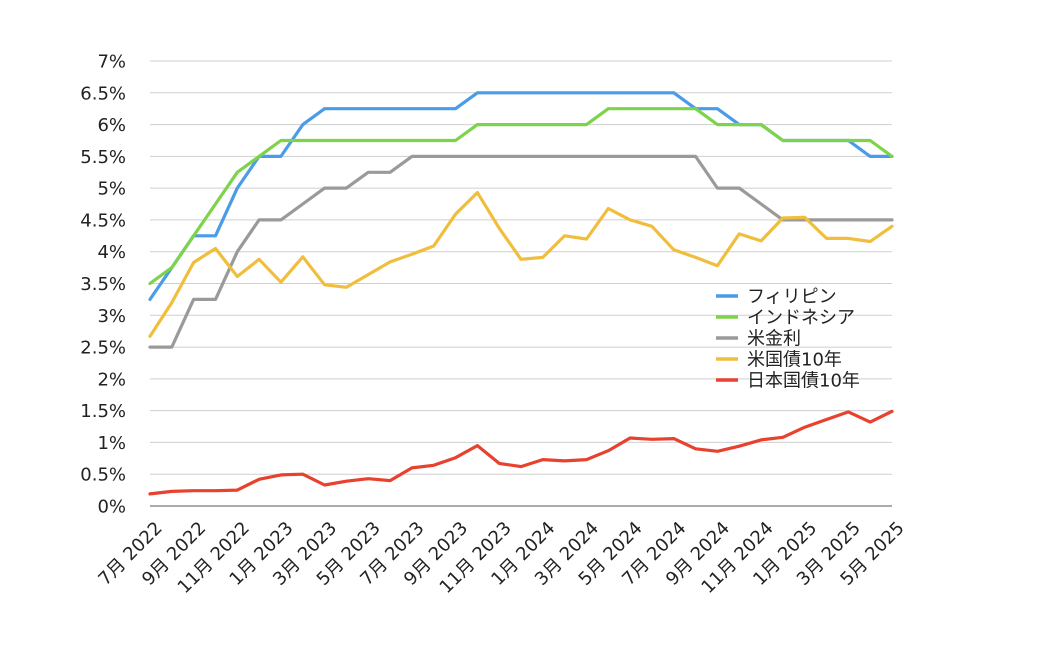 This screenshot has height=652, width=1040. I want to click on y-tick-label: 1.5%, so click(103, 411).